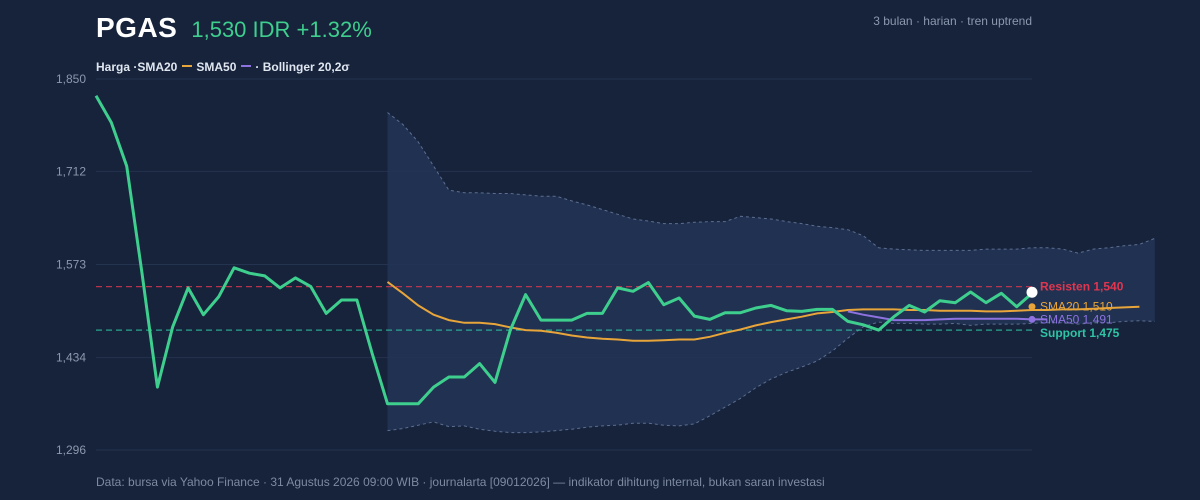 This screenshot has width=1200, height=500. I want to click on sma20-end-label: SMA20 1,510, so click(1076, 307).